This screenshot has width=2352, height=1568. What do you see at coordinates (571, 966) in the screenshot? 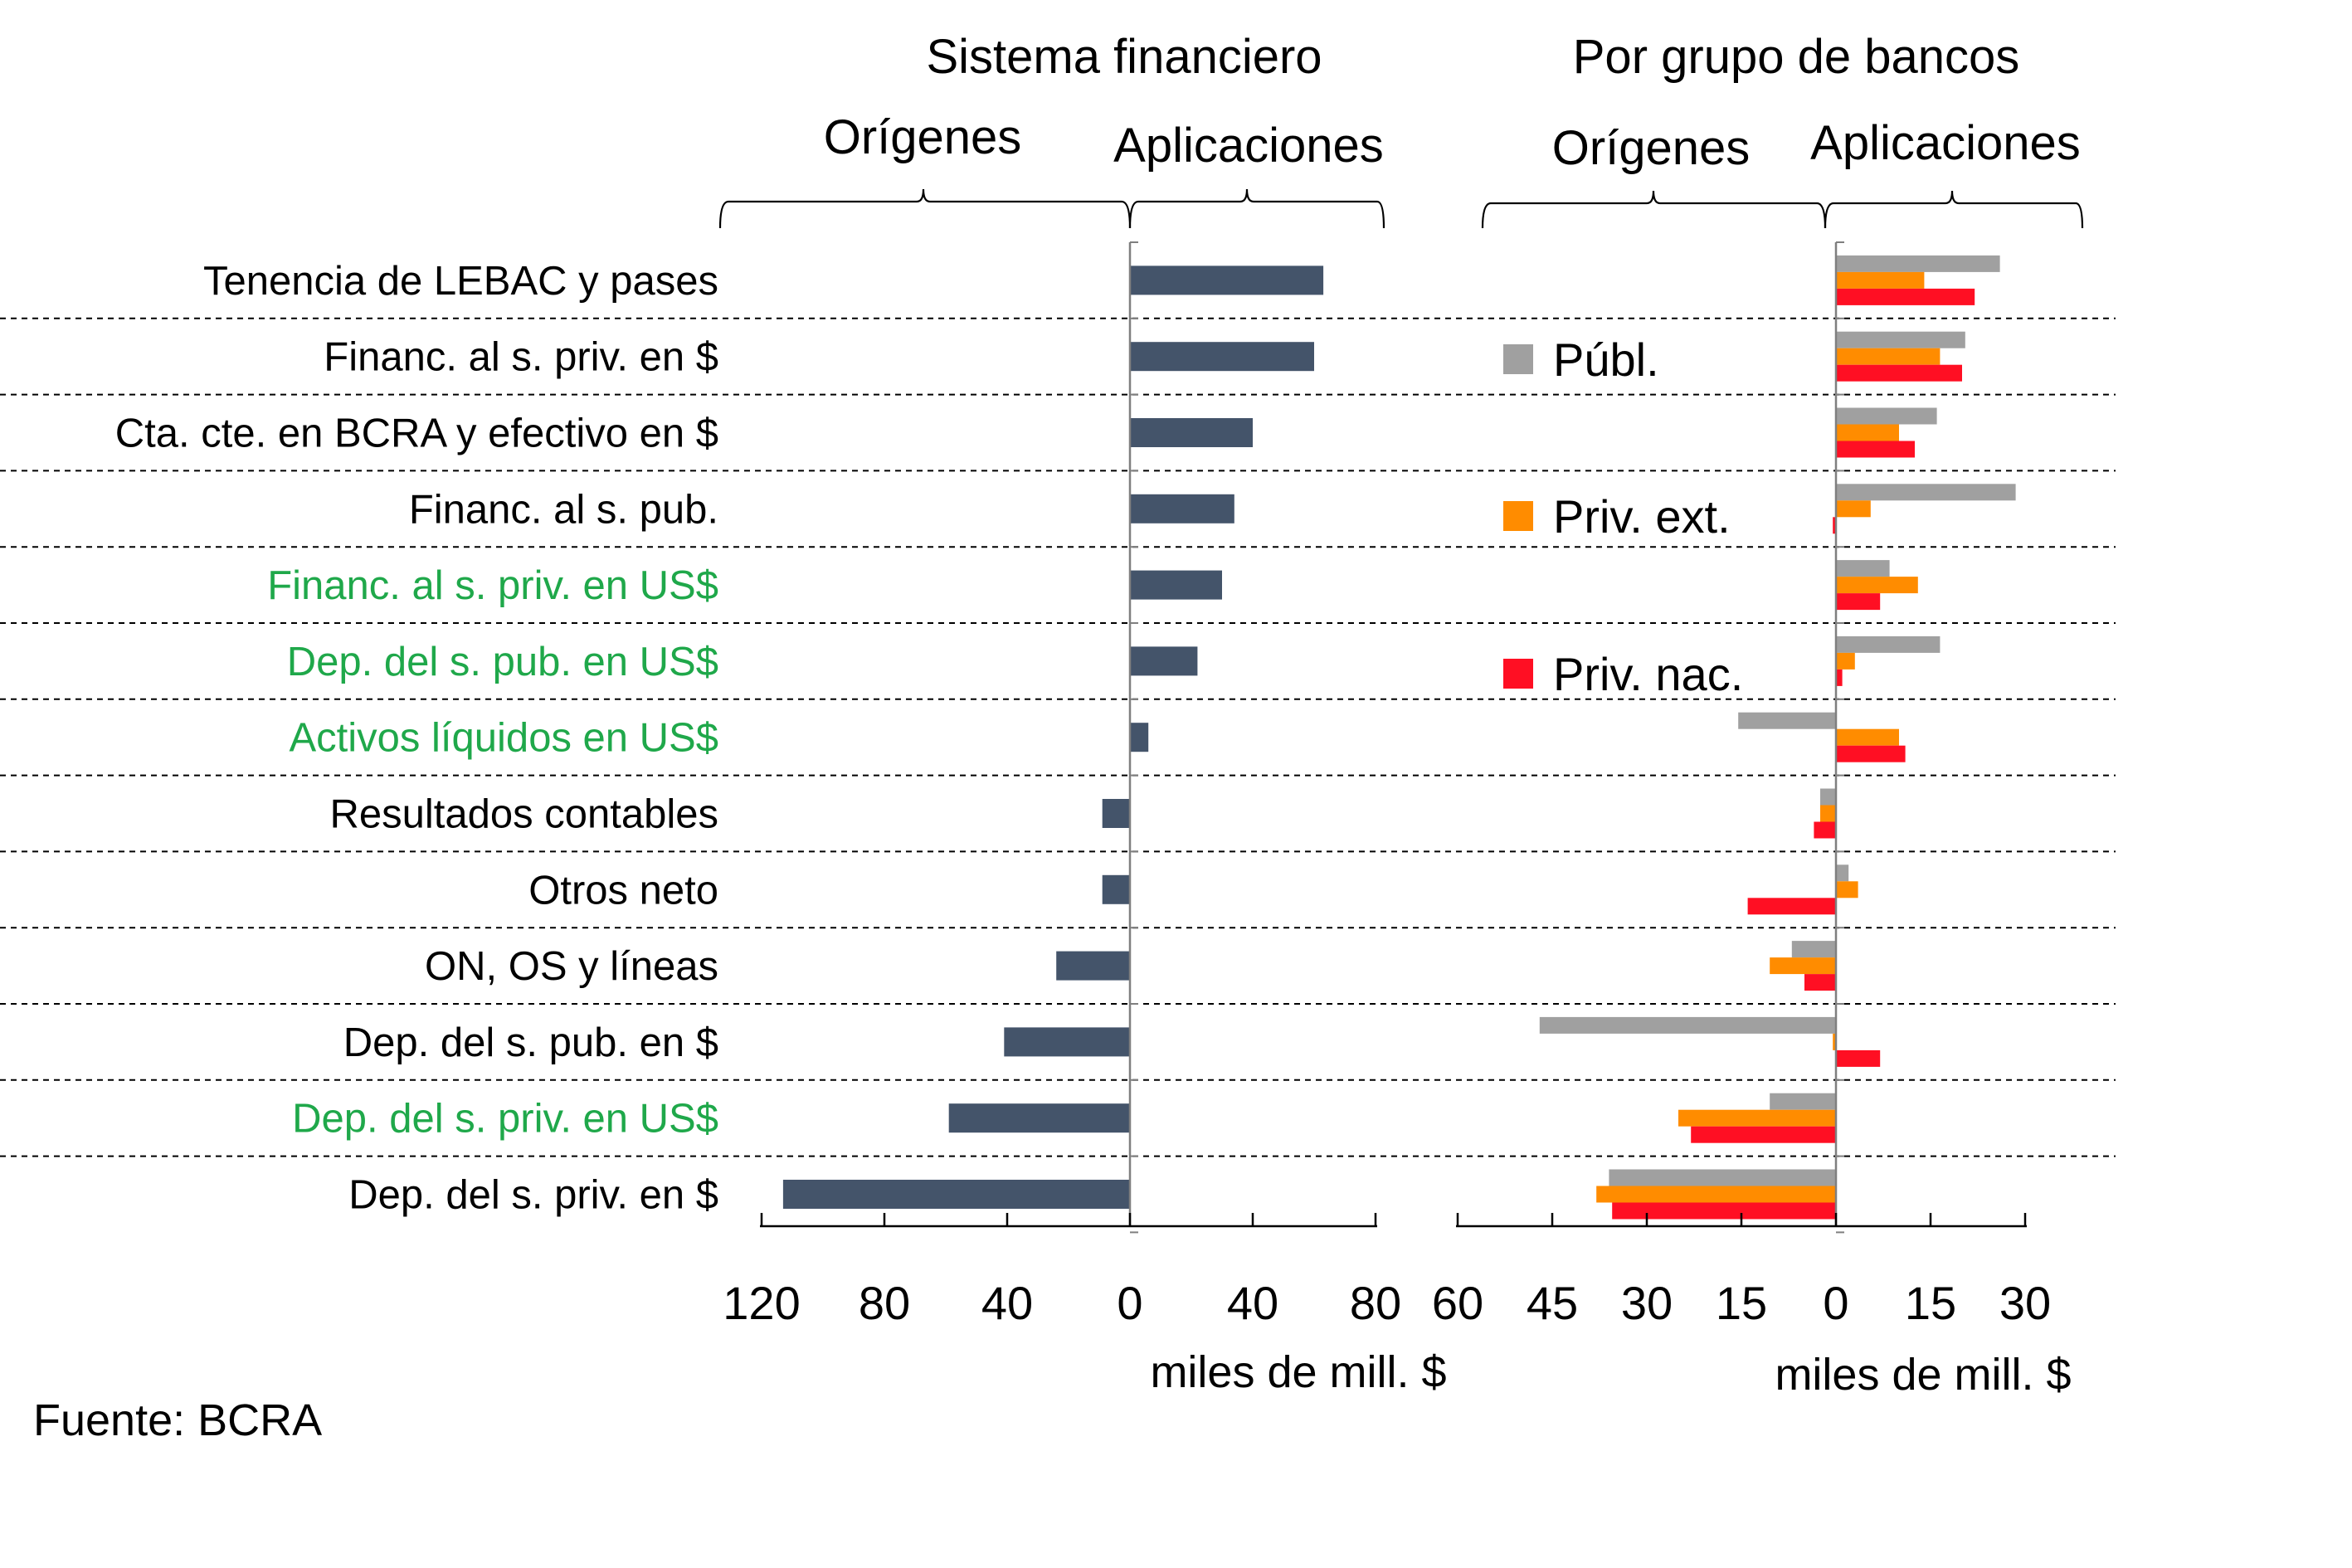
I see `category-label: ON, OS y líneas` at bounding box center [571, 966].